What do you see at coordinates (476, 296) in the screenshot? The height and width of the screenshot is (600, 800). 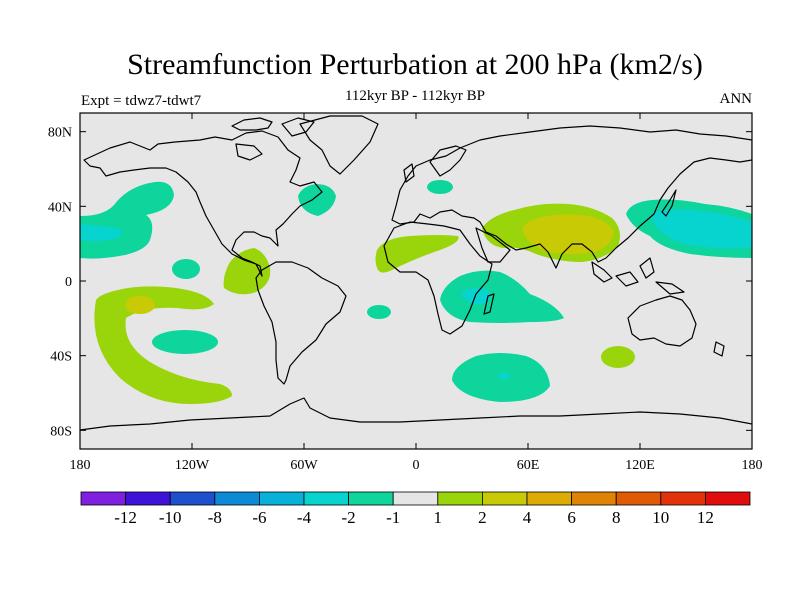 I see `fill-southern-africa-inner` at bounding box center [476, 296].